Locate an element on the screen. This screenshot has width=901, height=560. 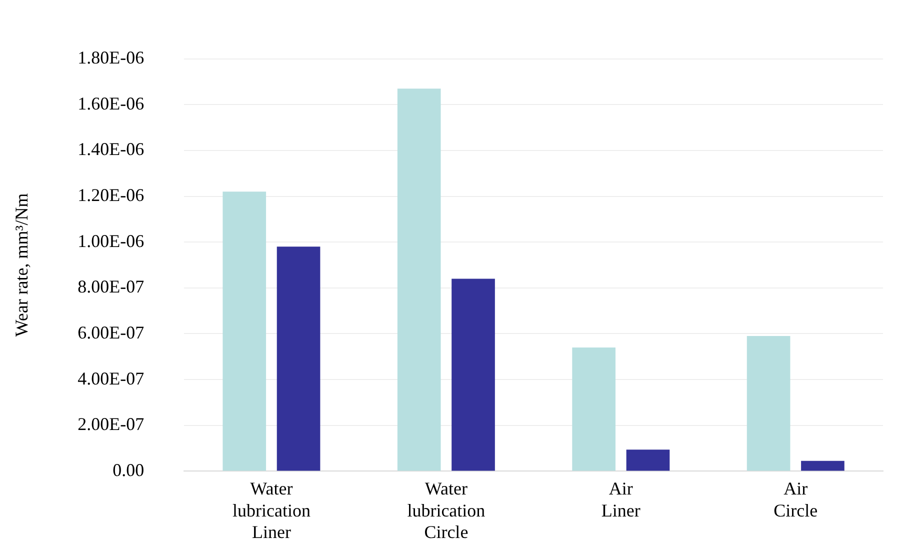
x-tick-label: Water lubrication Liner is located at coordinates (271, 510).